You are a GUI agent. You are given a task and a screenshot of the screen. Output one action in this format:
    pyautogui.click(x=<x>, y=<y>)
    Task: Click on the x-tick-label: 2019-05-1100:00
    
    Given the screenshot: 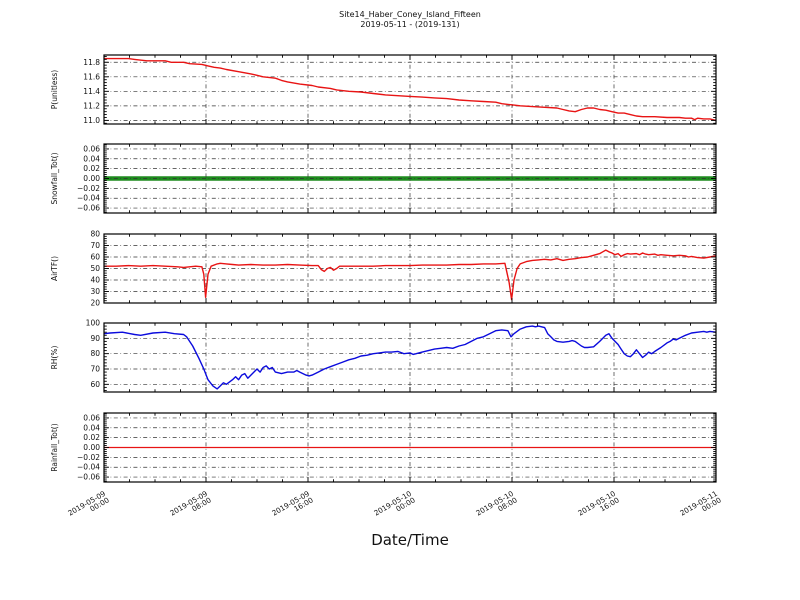 What is the action you would take?
    pyautogui.click(x=700, y=506)
    